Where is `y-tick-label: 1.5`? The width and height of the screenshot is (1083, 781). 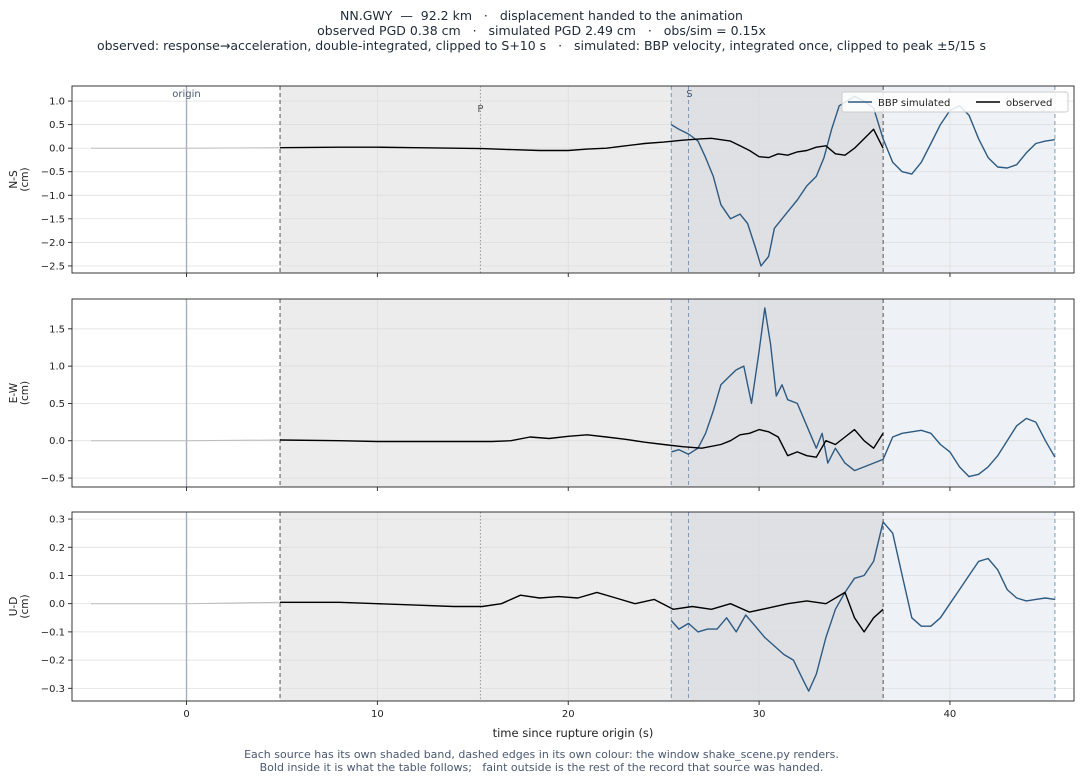 y-tick-label: 1.5 is located at coordinates (57, 329).